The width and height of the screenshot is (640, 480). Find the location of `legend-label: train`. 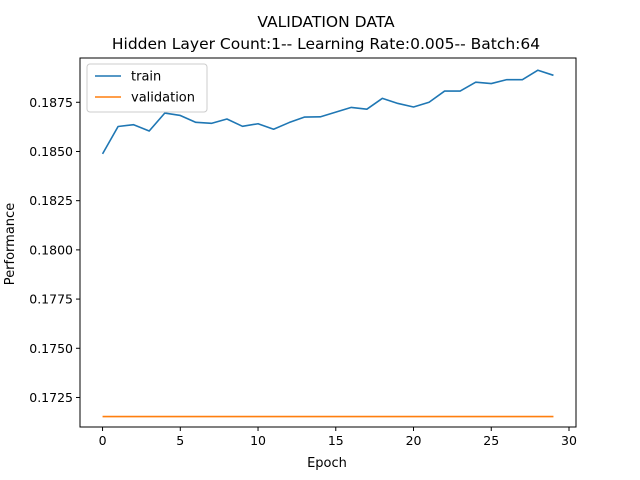

legend-label: train is located at coordinates (146, 77).